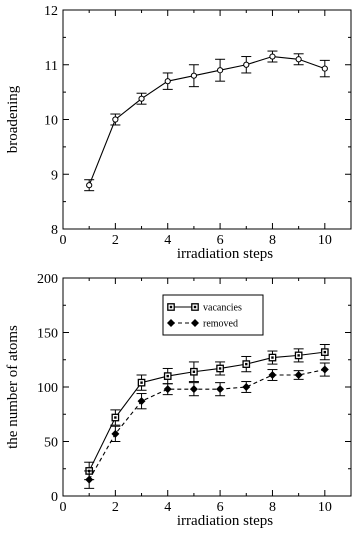 This screenshot has width=352, height=536. What do you see at coordinates (54, 230) in the screenshot?
I see `y-tick-label: 8` at bounding box center [54, 230].